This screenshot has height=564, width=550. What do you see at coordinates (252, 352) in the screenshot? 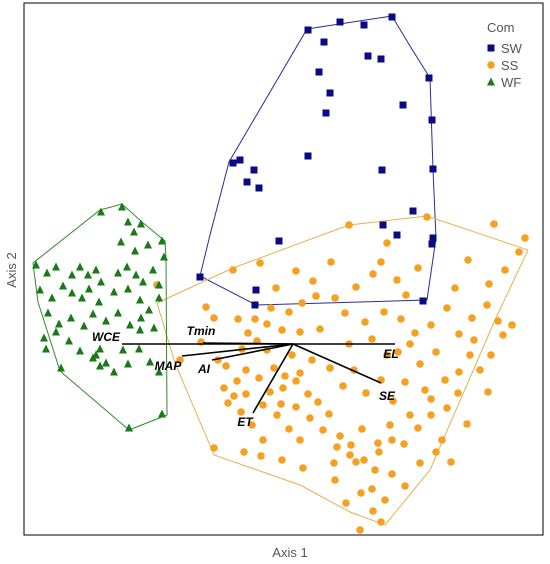
I see `vector-ai` at bounding box center [252, 352].